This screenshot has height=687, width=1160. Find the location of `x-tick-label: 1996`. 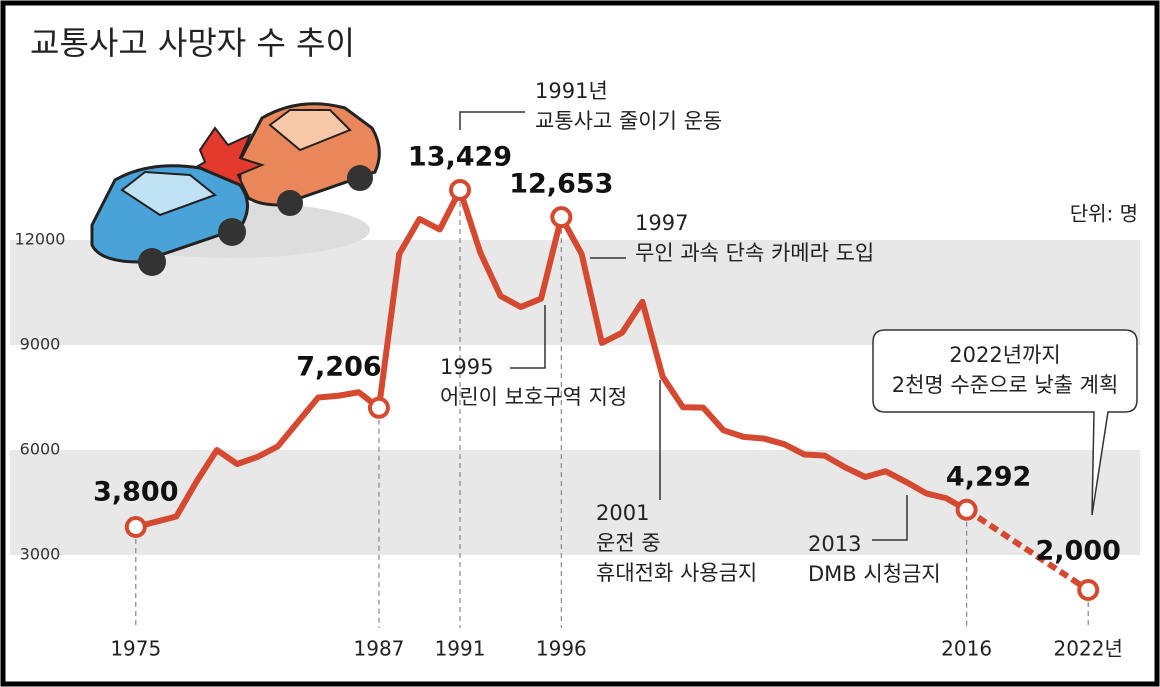

x-tick-label: 1996 is located at coordinates (561, 649).